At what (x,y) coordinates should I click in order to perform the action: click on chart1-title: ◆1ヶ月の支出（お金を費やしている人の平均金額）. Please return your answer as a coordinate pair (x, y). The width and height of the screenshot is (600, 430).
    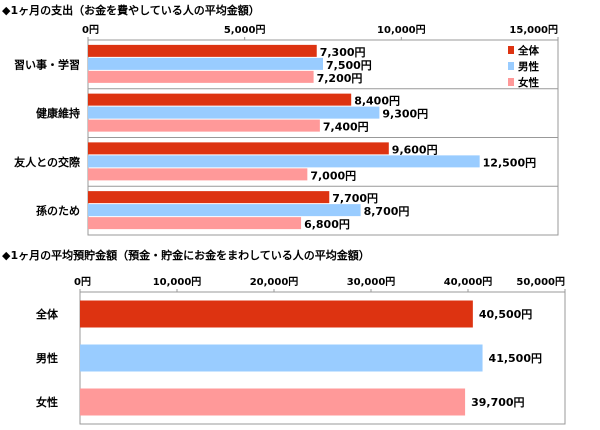
    Looking at the image, I should click on (131, 10).